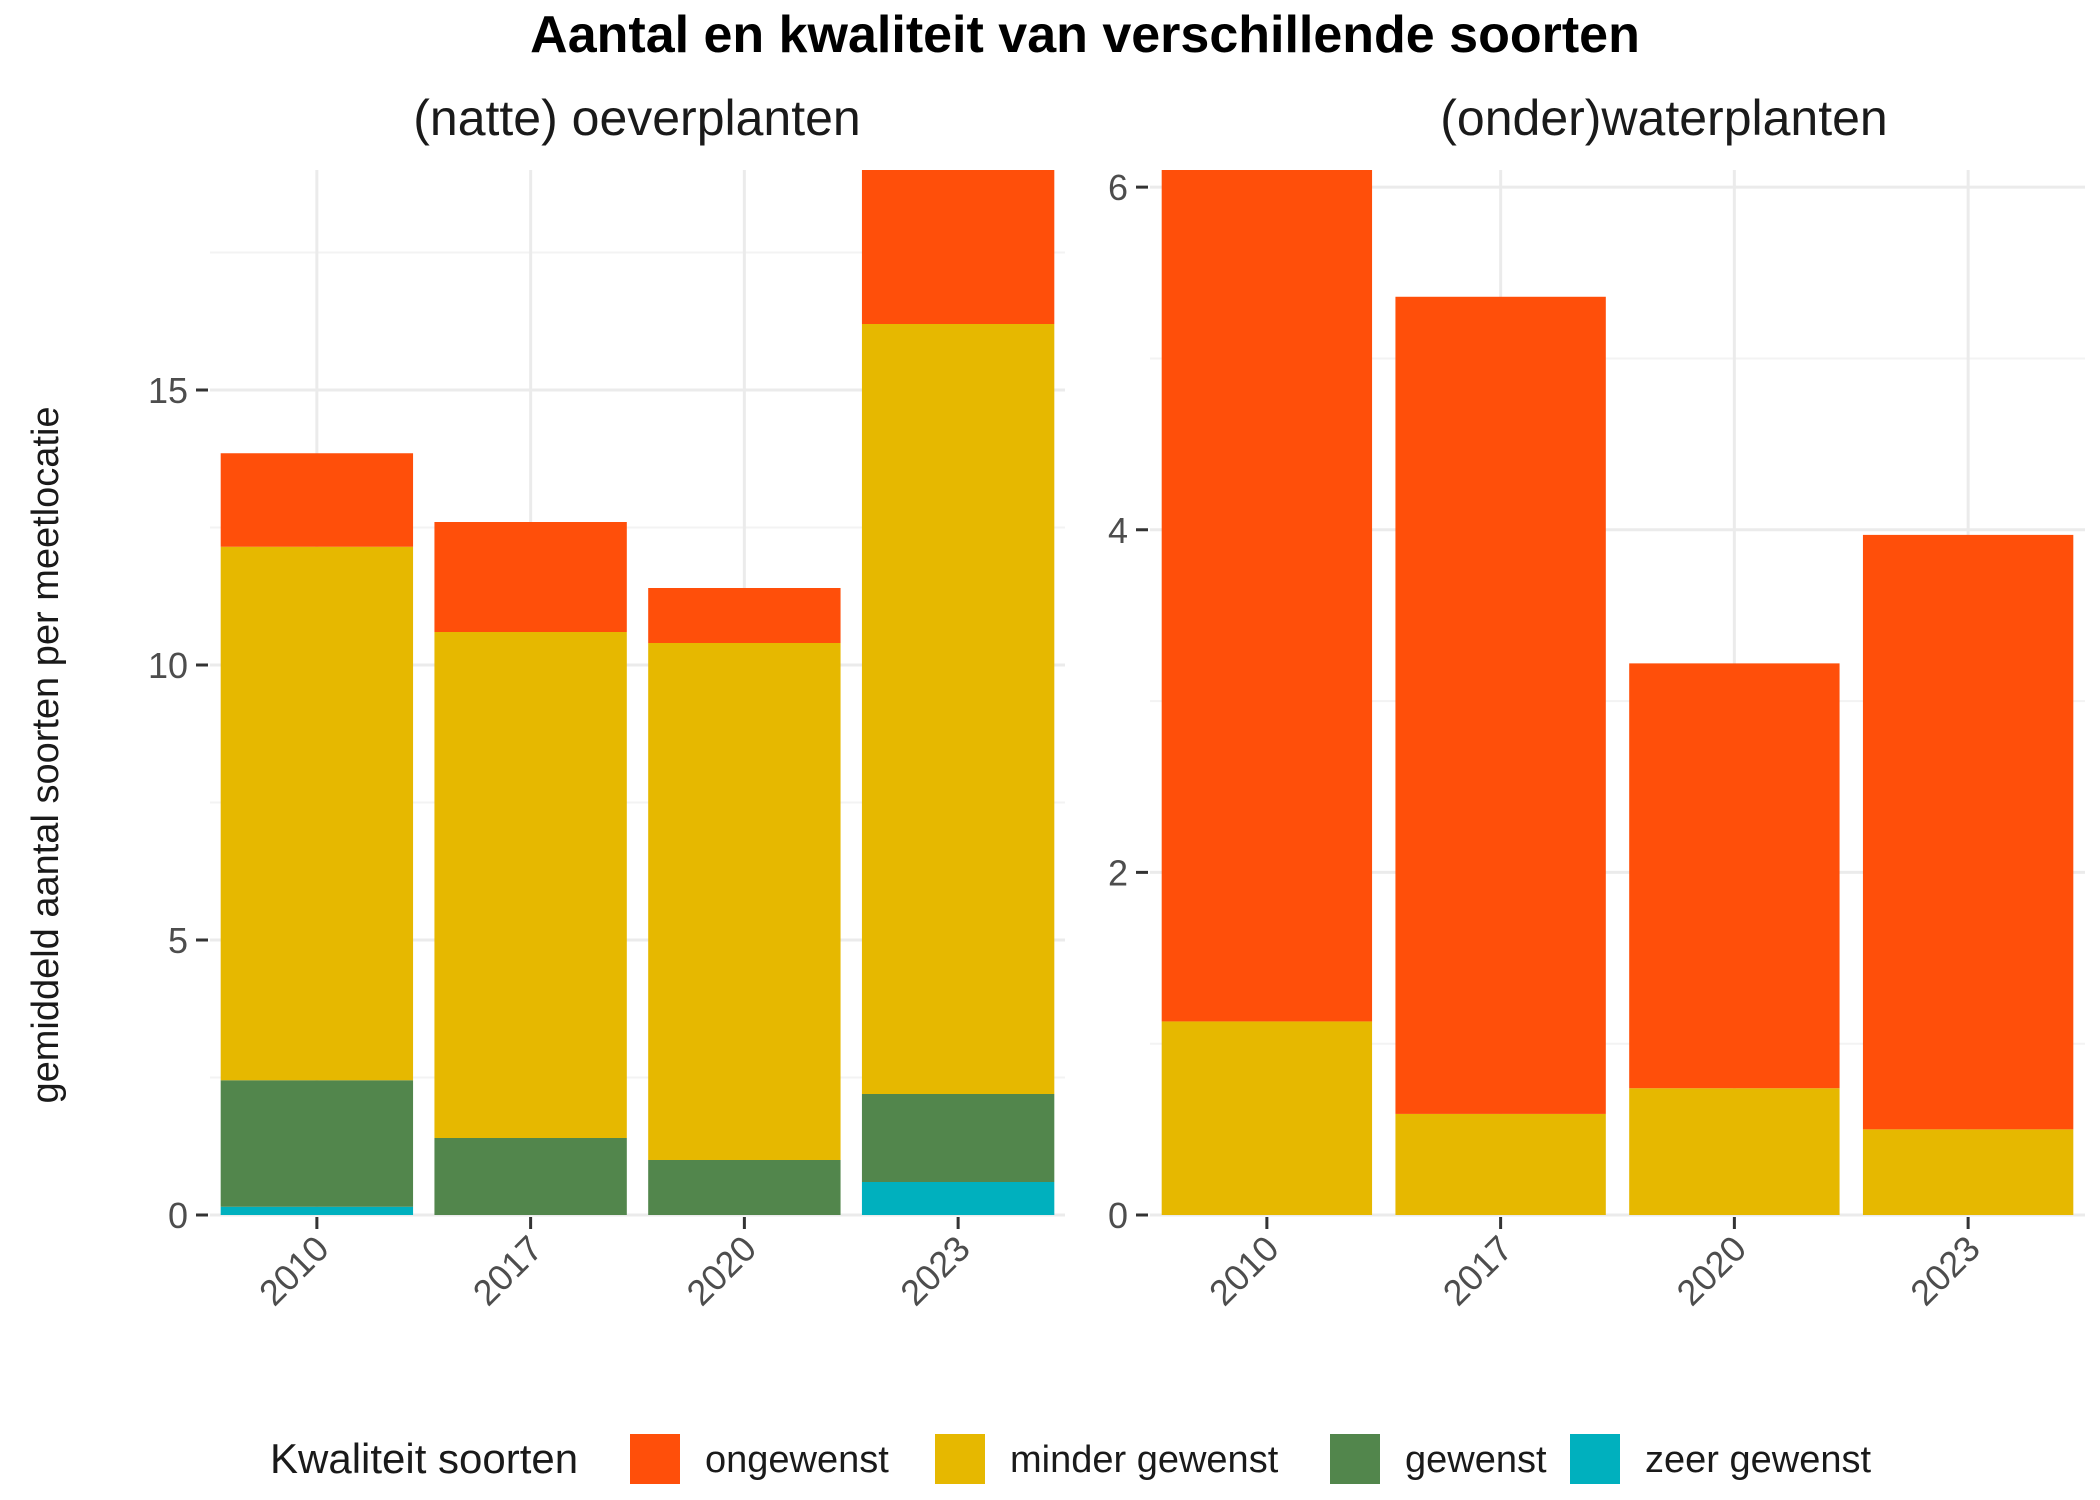  Describe the element at coordinates (1664, 118) in the screenshot. I see `panel-title: (onder)waterplanten` at that location.